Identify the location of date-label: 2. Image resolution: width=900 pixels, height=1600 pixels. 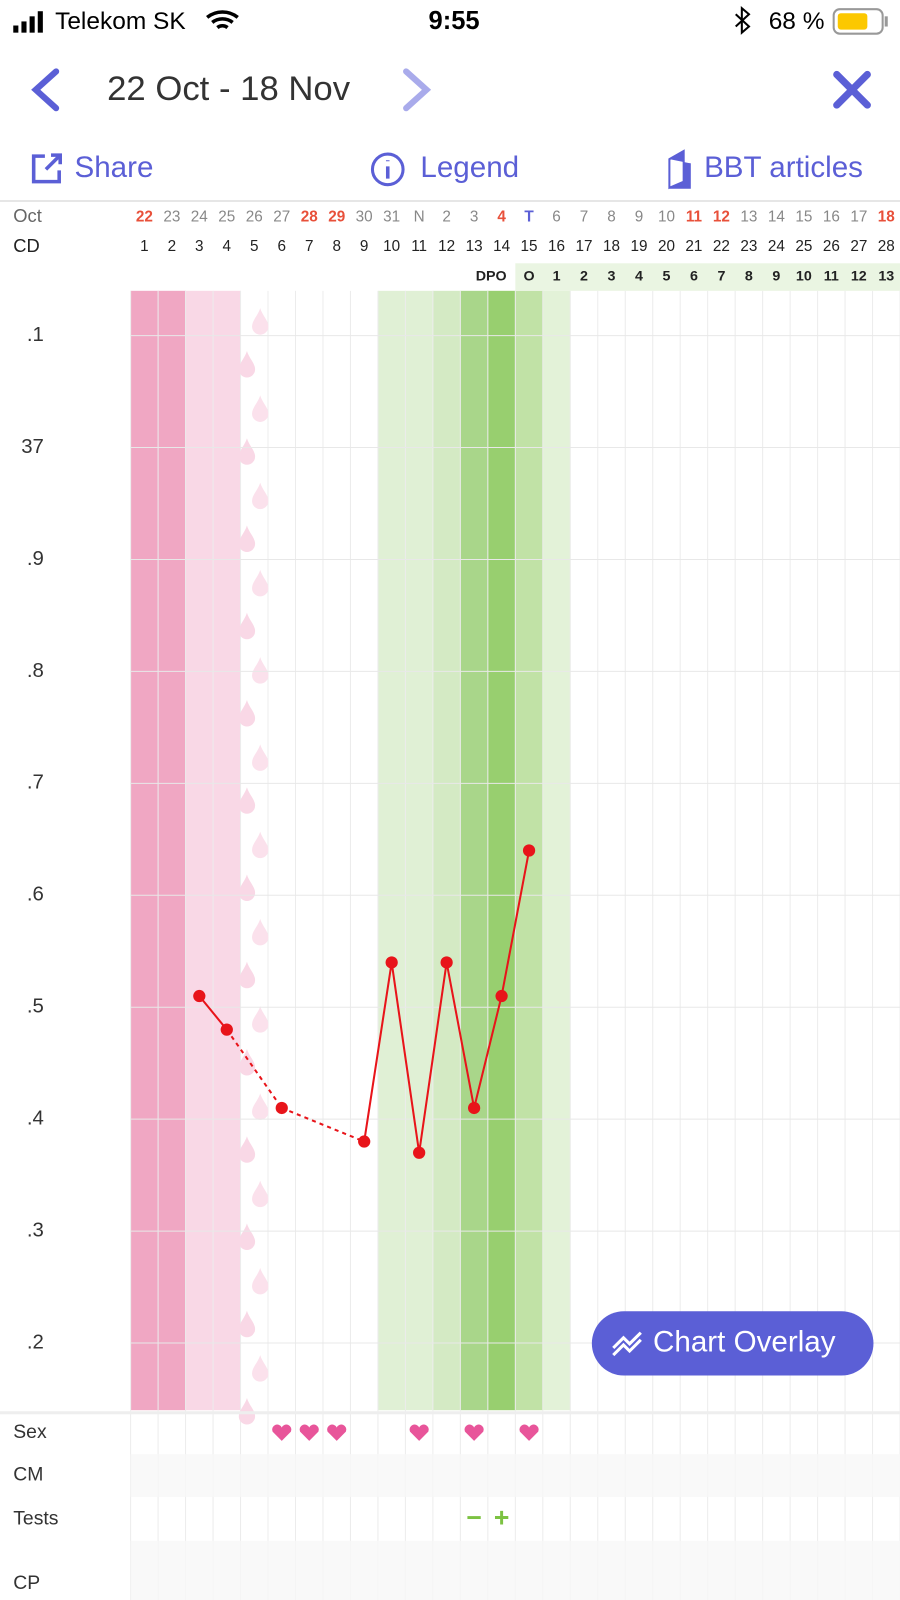
(446, 216).